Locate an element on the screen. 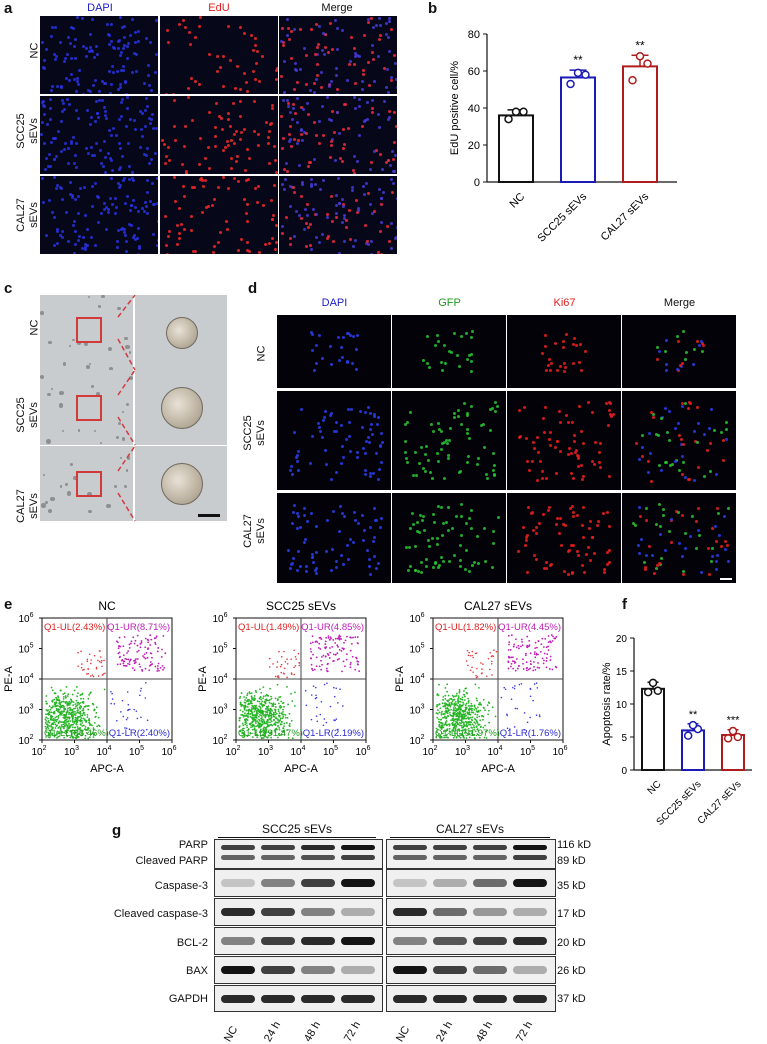 The width and height of the screenshot is (767, 1044). quadrant-ll-label: Q1-LL(86.46%) is located at coordinates (76, 733).